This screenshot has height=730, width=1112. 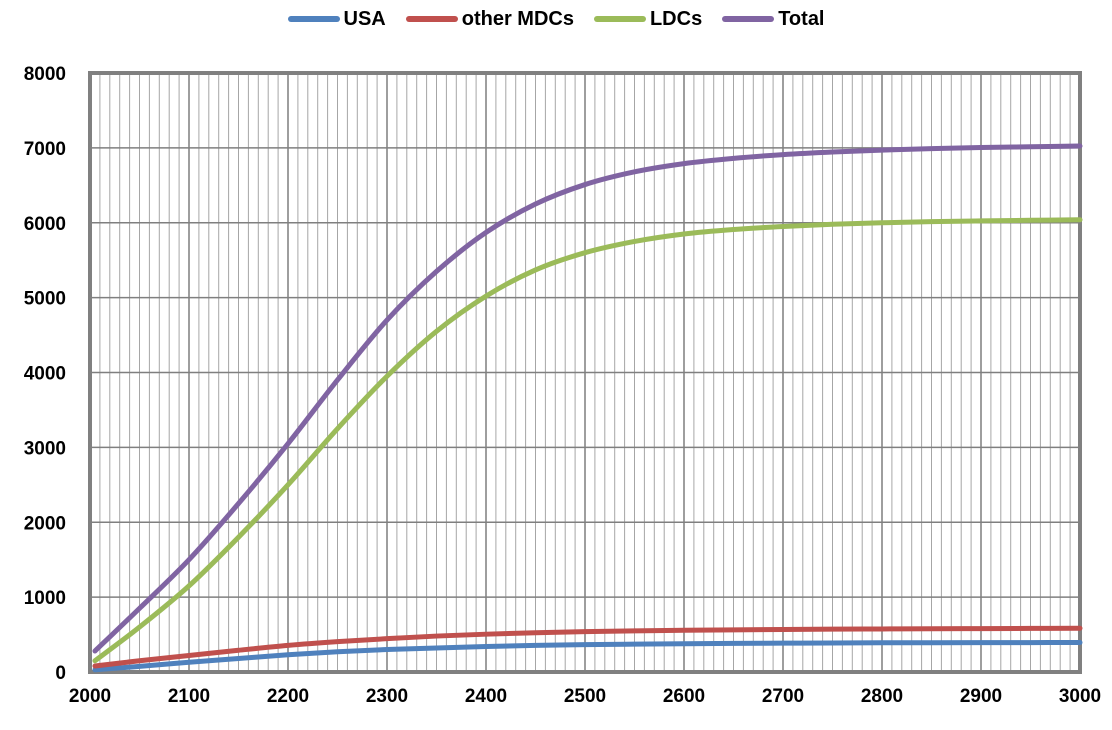 I want to click on y-axis-tick-labels: 0 1000 2000 3000 4000 5000 6000 7000 8000, so click(x=45, y=374).